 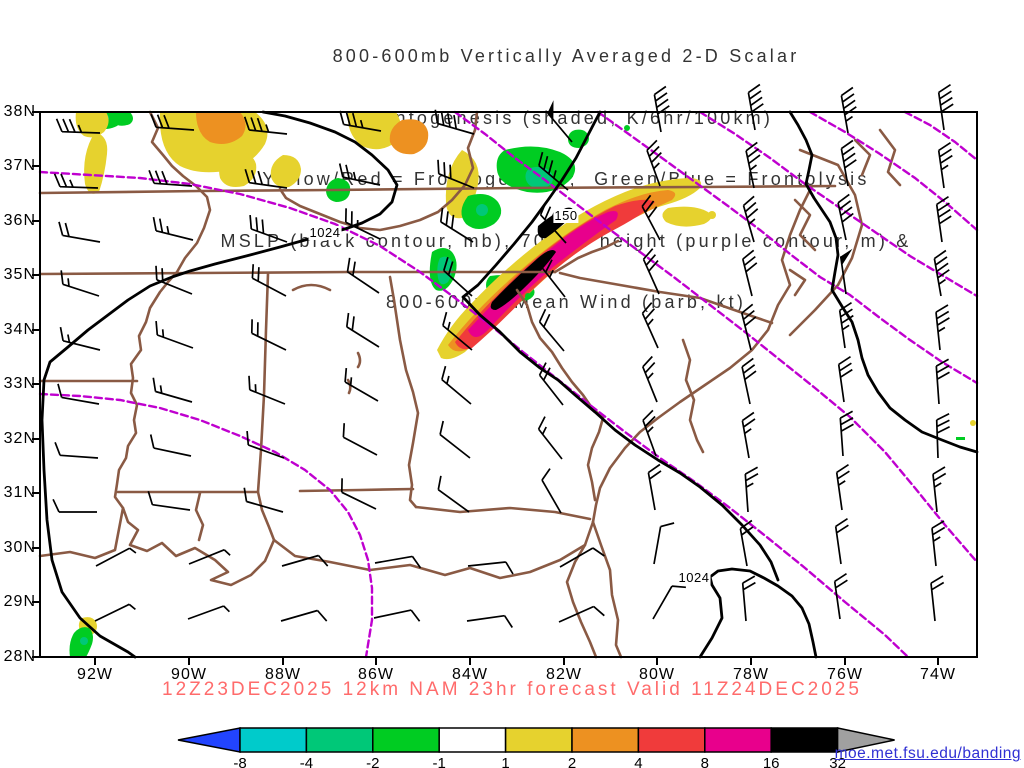 What do you see at coordinates (19, 274) in the screenshot?
I see `lat-tick-label: 35N` at bounding box center [19, 274].